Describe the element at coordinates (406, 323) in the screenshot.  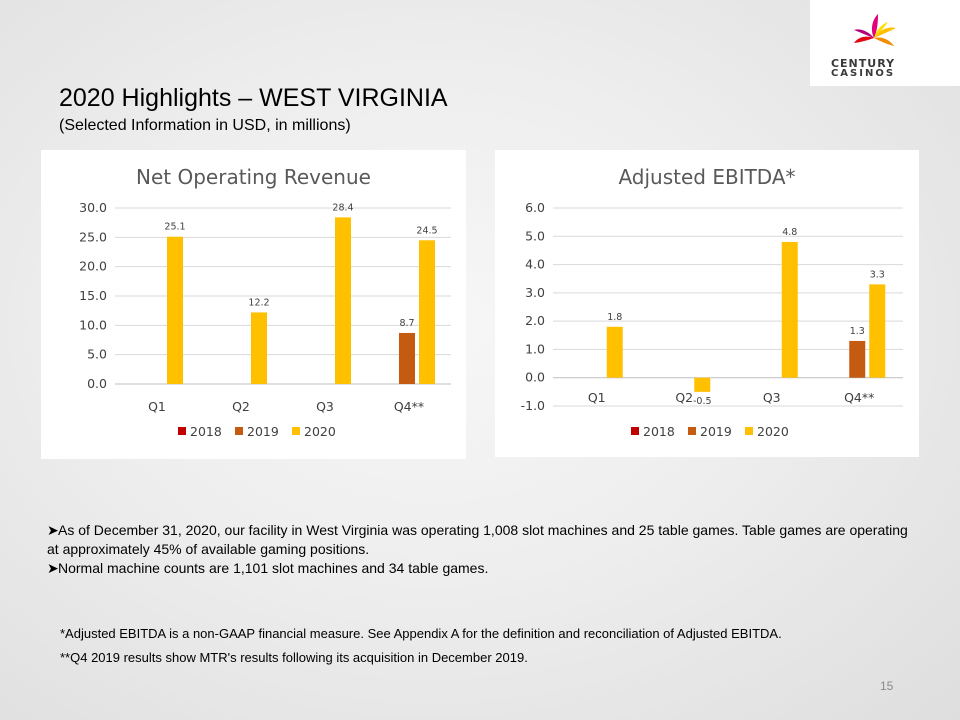
I see `data-label: 8.7` at that location.